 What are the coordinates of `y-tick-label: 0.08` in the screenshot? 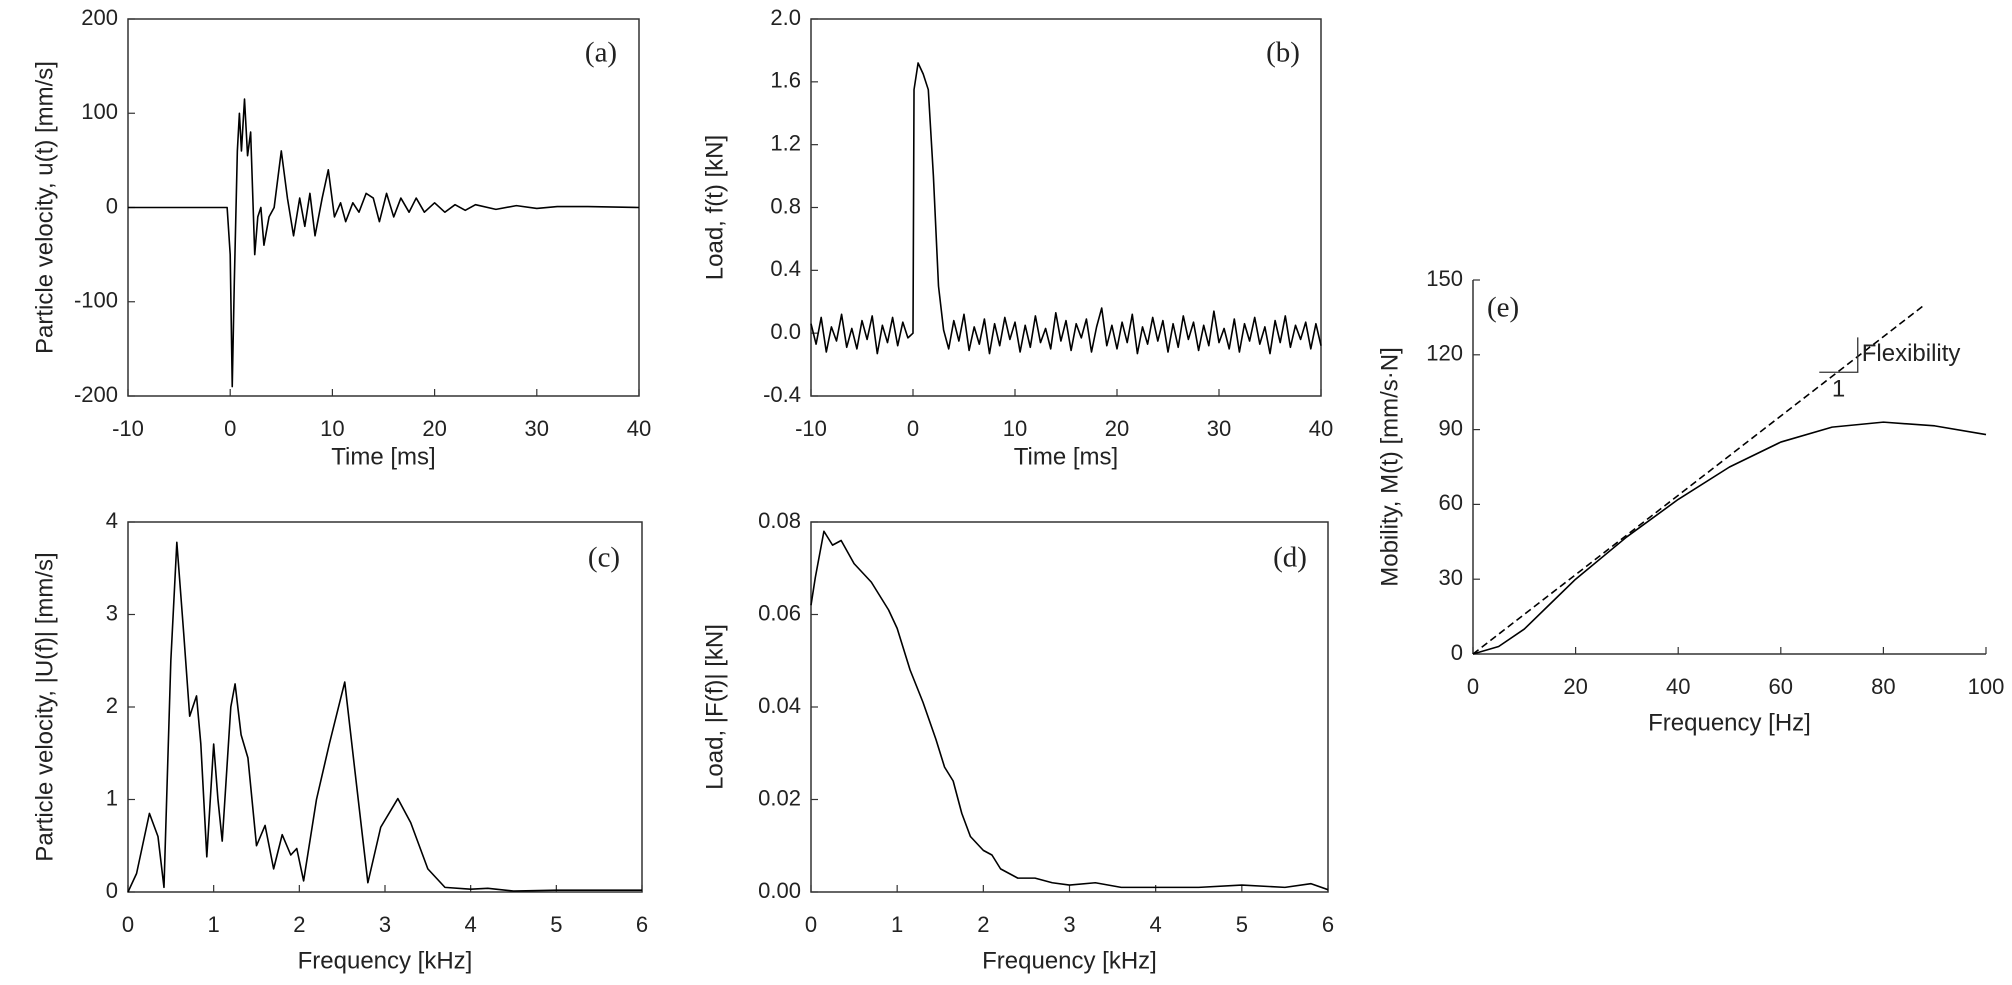 It's located at (779, 520).